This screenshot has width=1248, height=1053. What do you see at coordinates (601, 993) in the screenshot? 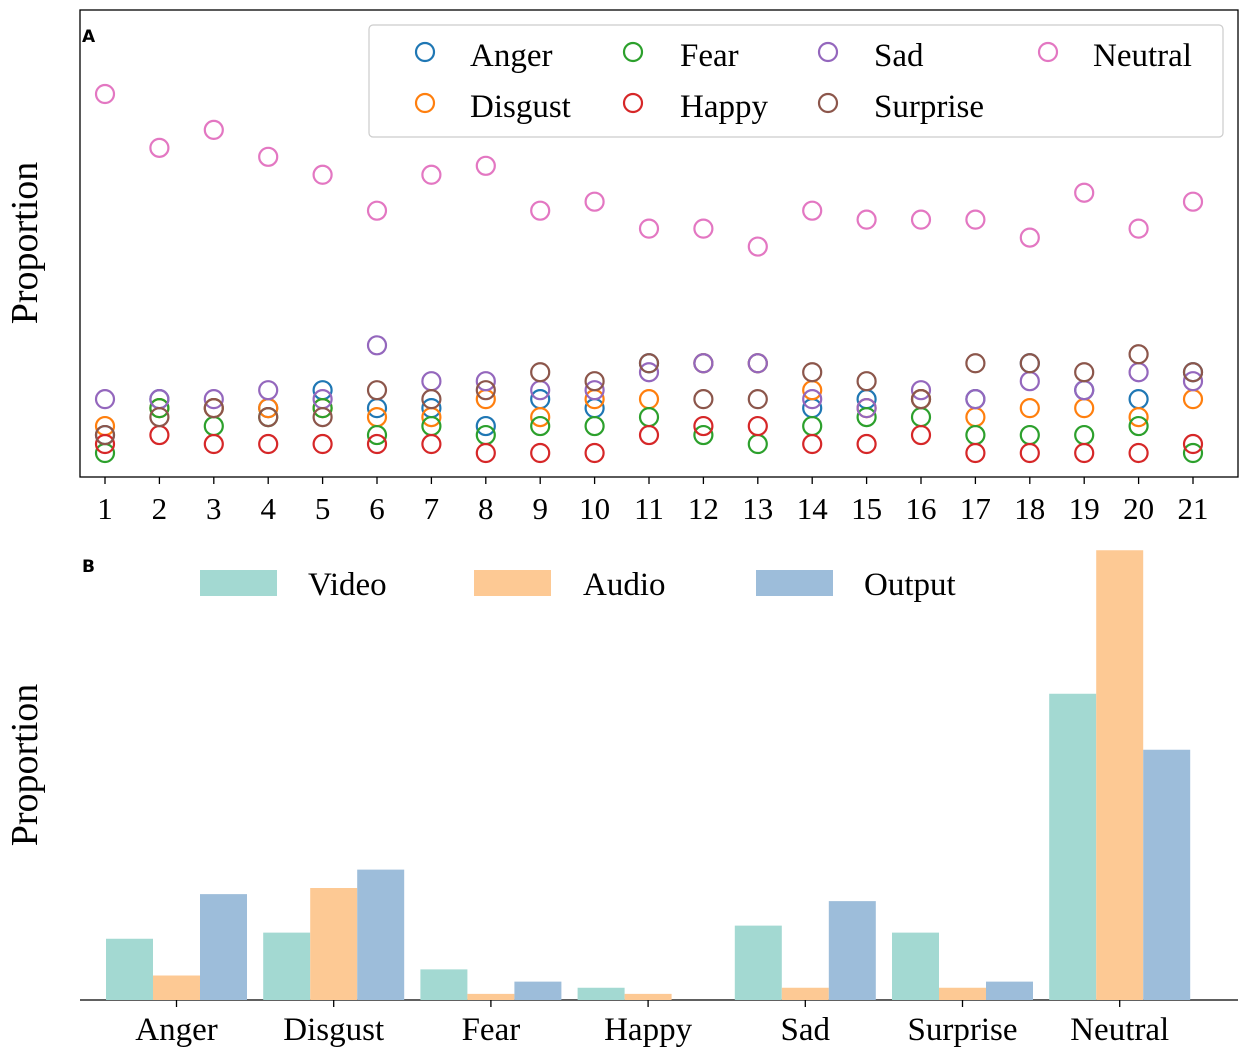
I see `bar-video-happy` at bounding box center [601, 993].